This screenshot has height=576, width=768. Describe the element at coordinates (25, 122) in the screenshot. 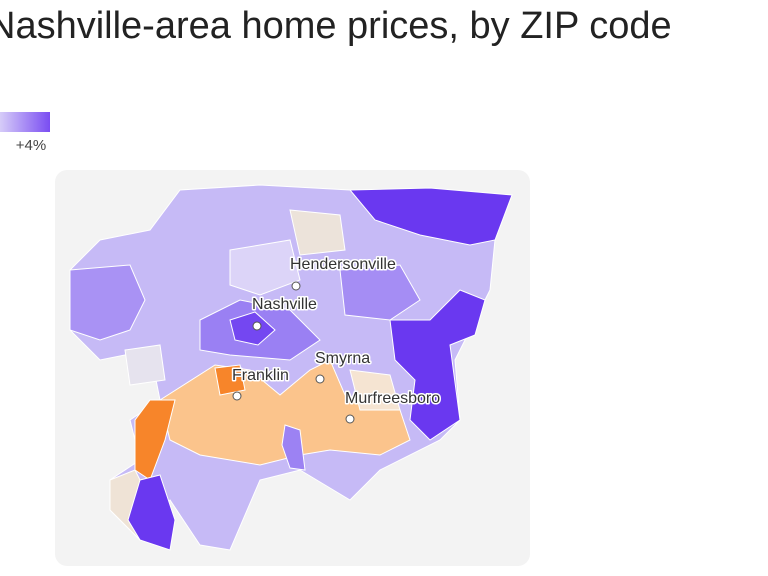

I see `legend-gradient` at that location.